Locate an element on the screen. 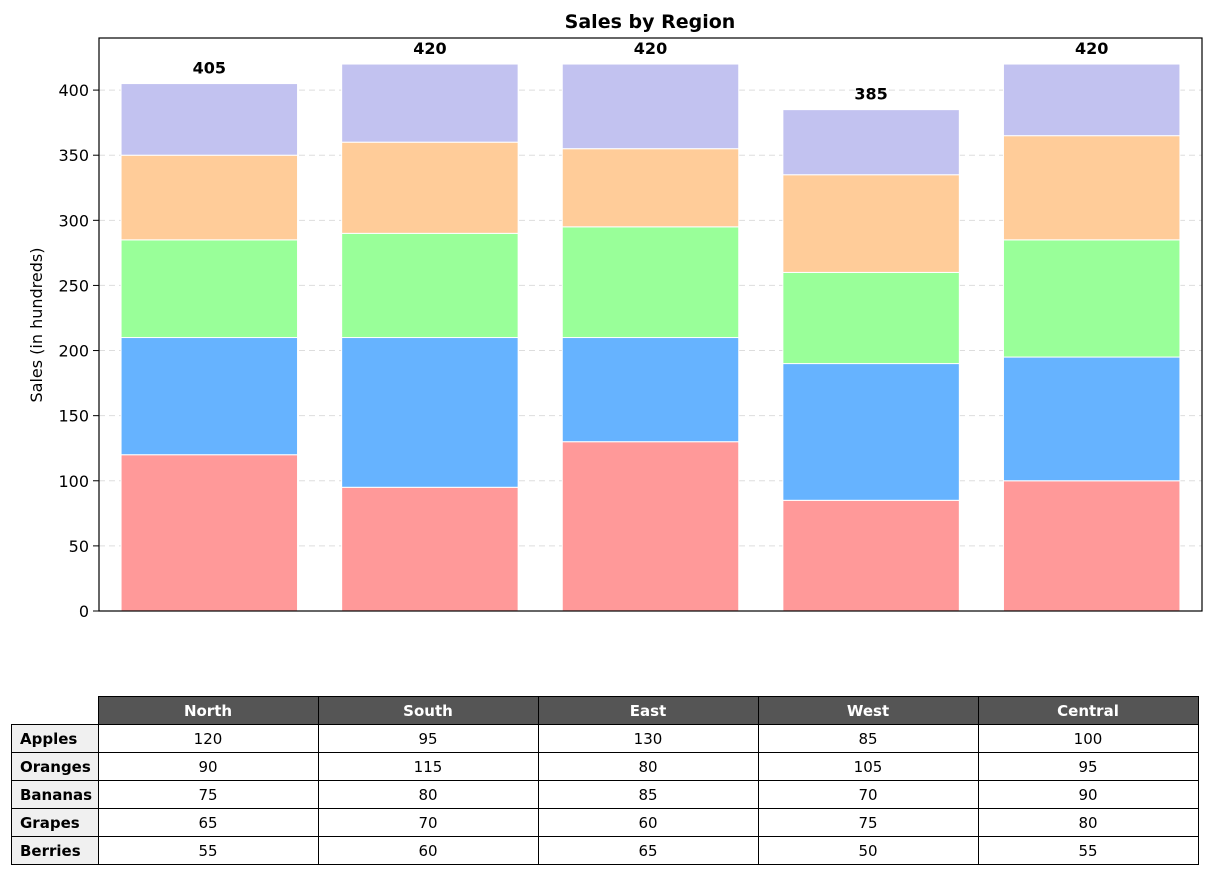  table-header-row: North South East West Central is located at coordinates (605, 710).